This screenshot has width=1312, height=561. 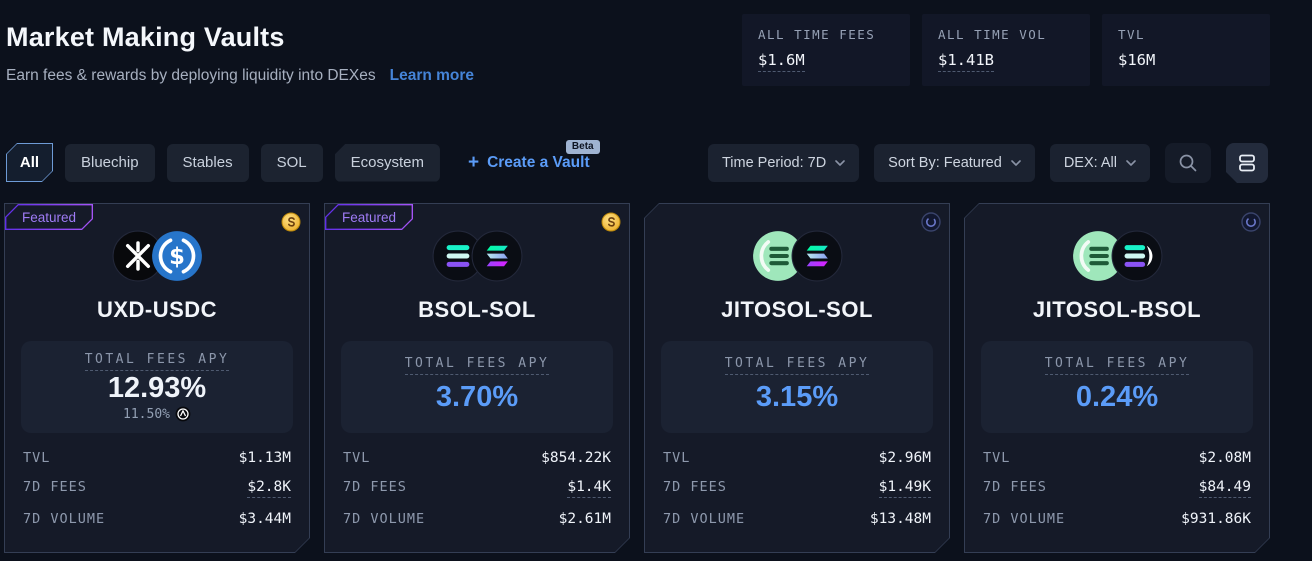 What do you see at coordinates (1186, 50) in the screenshot?
I see `stat-tvl: TVL $16M` at bounding box center [1186, 50].